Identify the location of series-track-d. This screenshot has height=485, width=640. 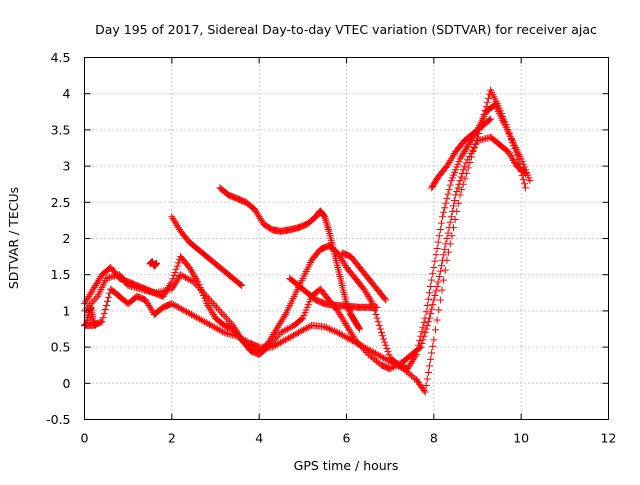
(207, 251).